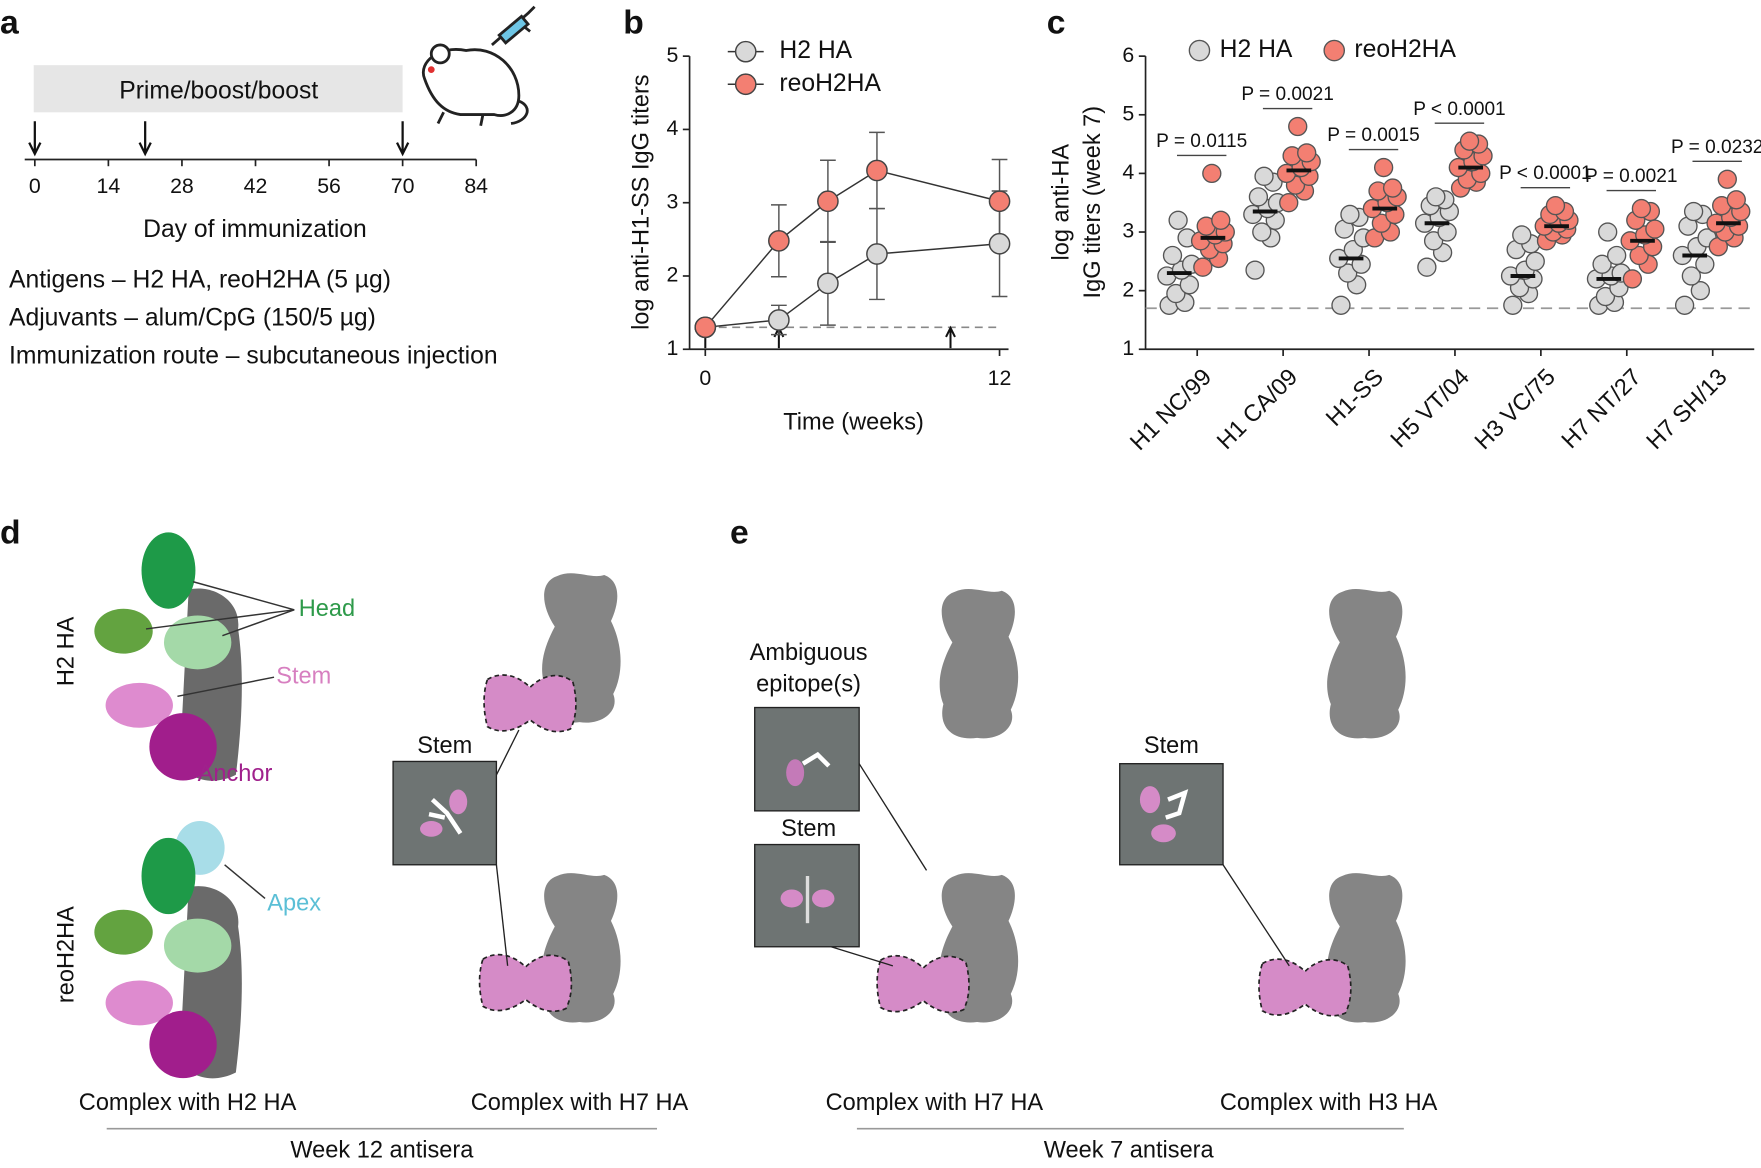 This screenshot has height=1168, width=1761. Describe the element at coordinates (1354, 397) in the screenshot. I see `x-tick-label: H1-SS` at that location.